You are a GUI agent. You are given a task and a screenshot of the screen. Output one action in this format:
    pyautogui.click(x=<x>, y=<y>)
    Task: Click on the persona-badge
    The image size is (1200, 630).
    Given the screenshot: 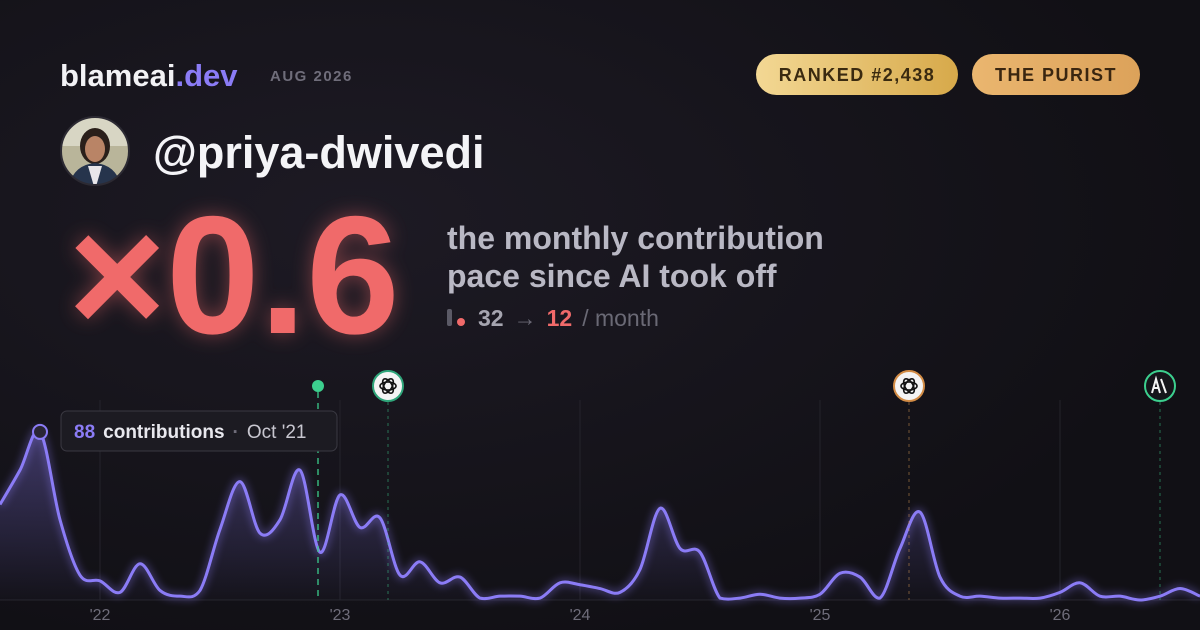 What is the action you would take?
    pyautogui.click(x=1056, y=74)
    